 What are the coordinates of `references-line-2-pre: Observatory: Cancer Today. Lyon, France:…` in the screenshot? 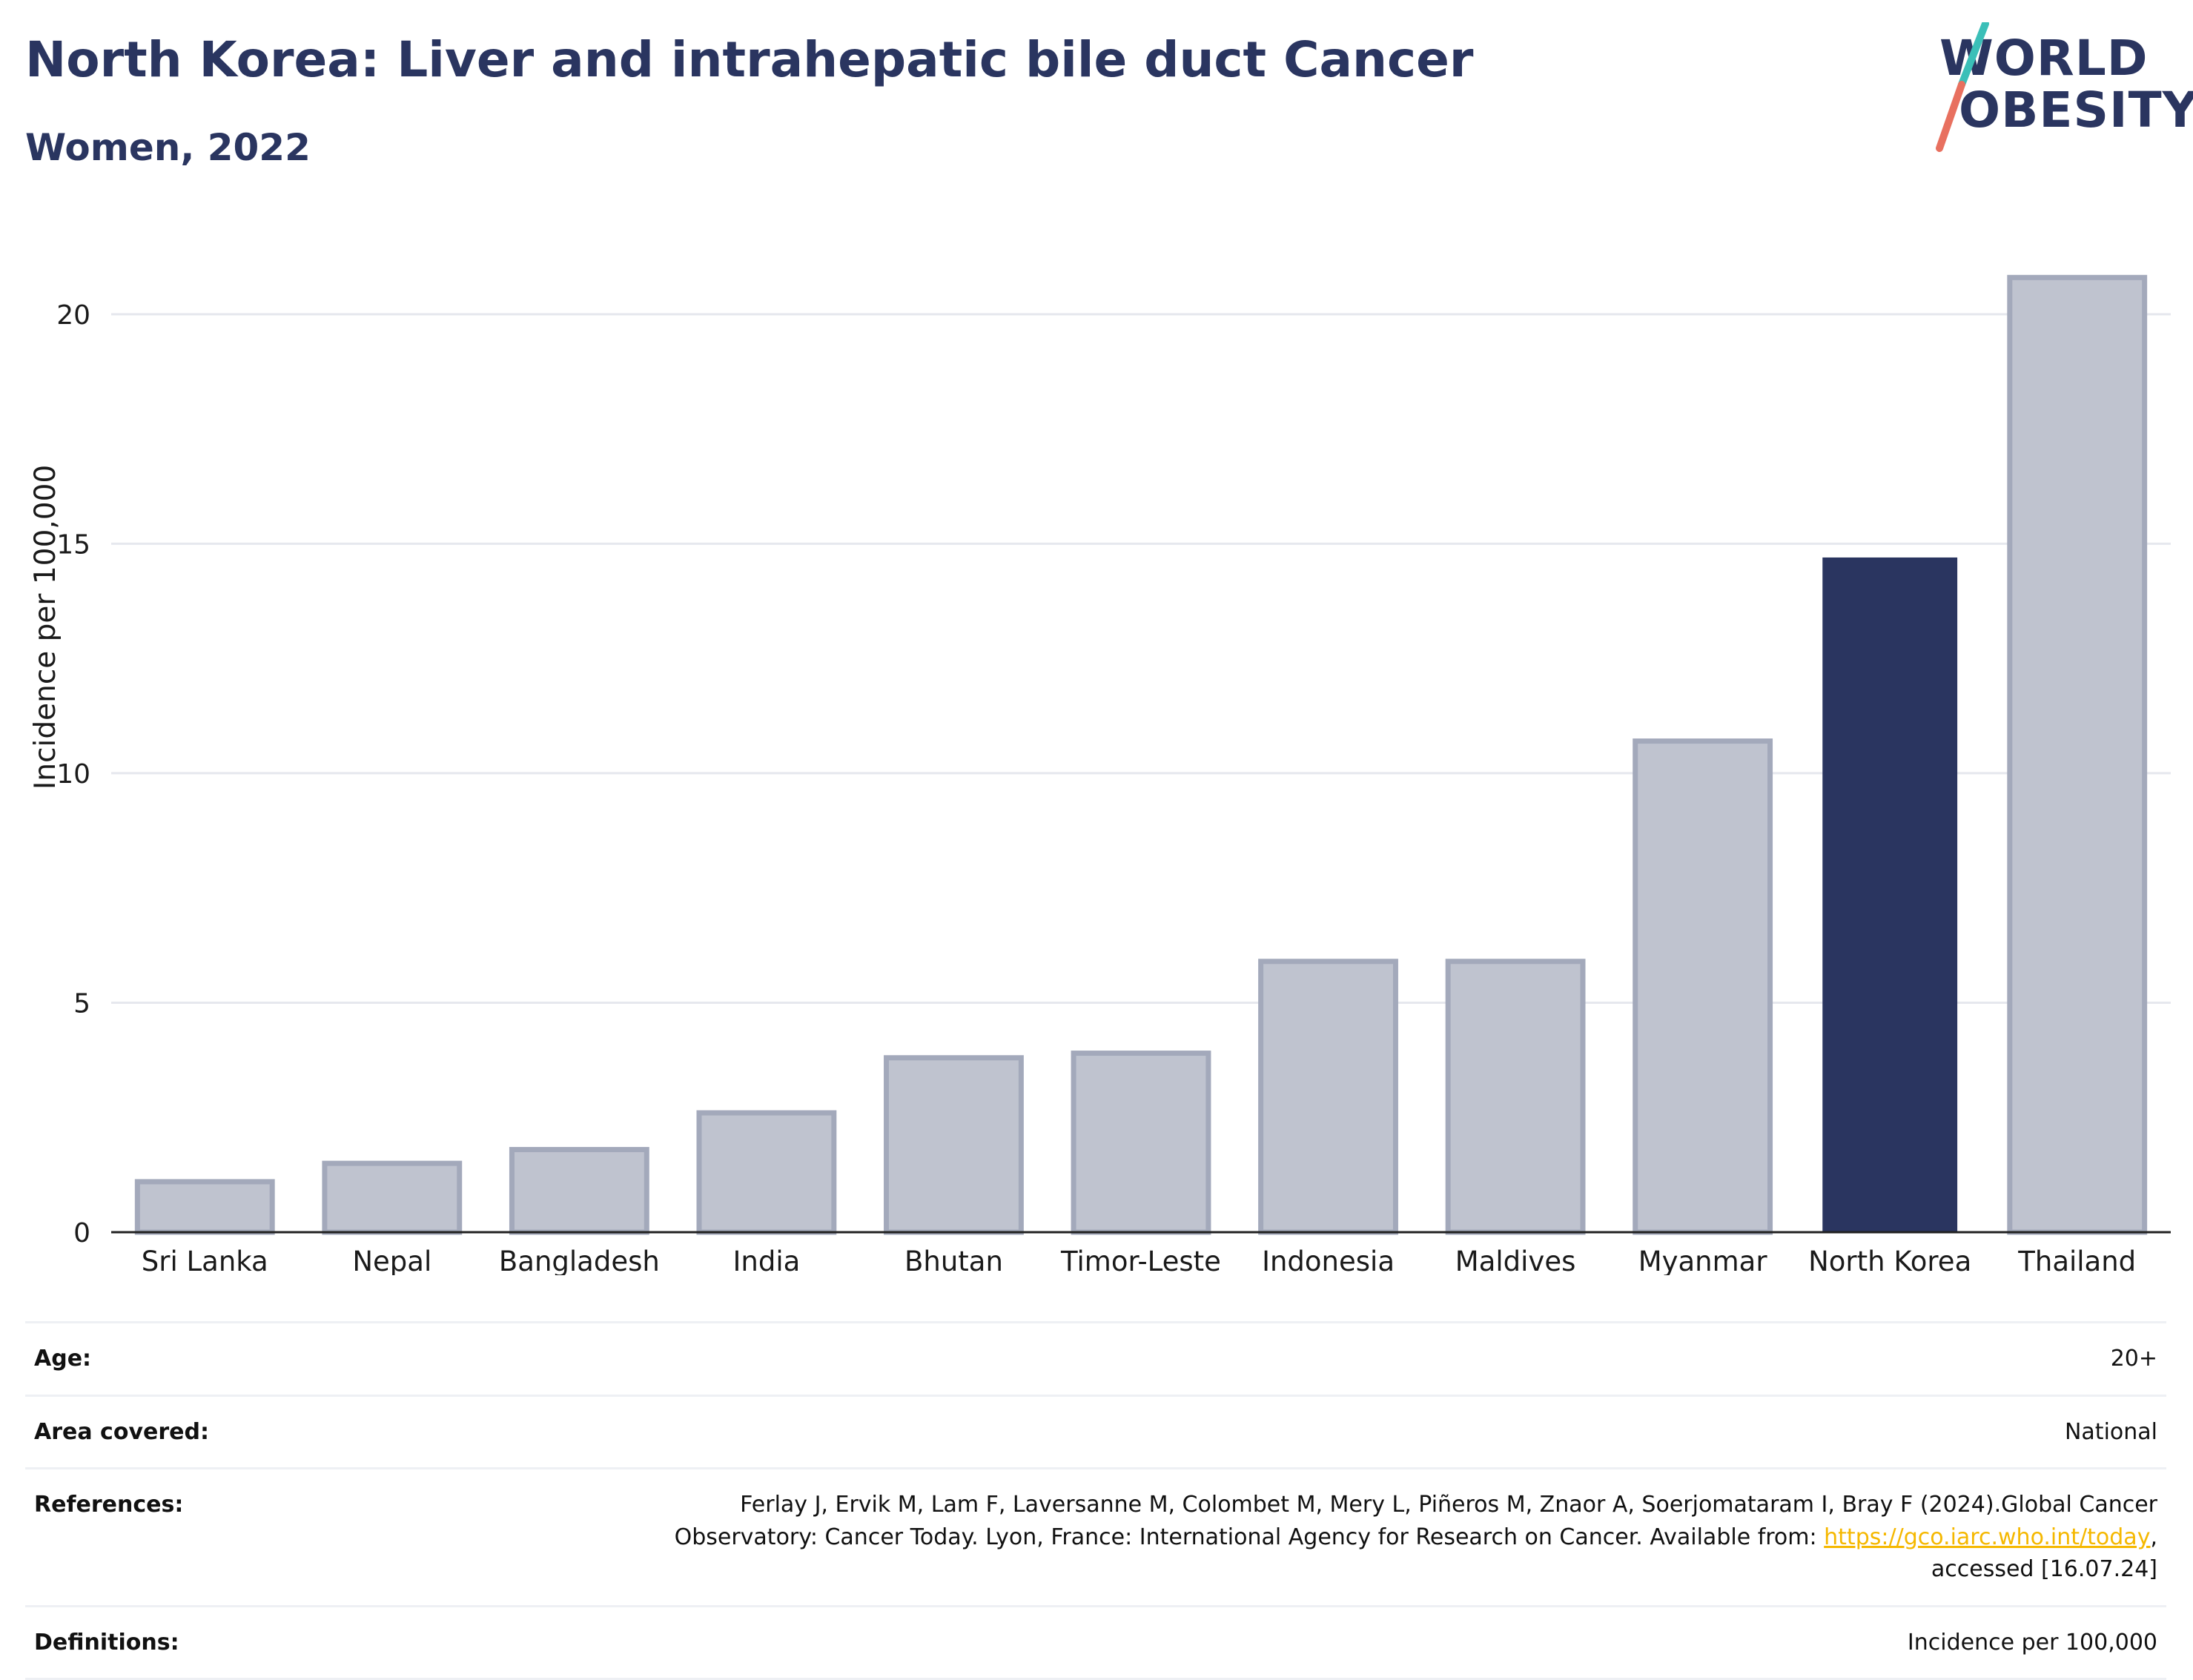 It's located at (1249, 1537).